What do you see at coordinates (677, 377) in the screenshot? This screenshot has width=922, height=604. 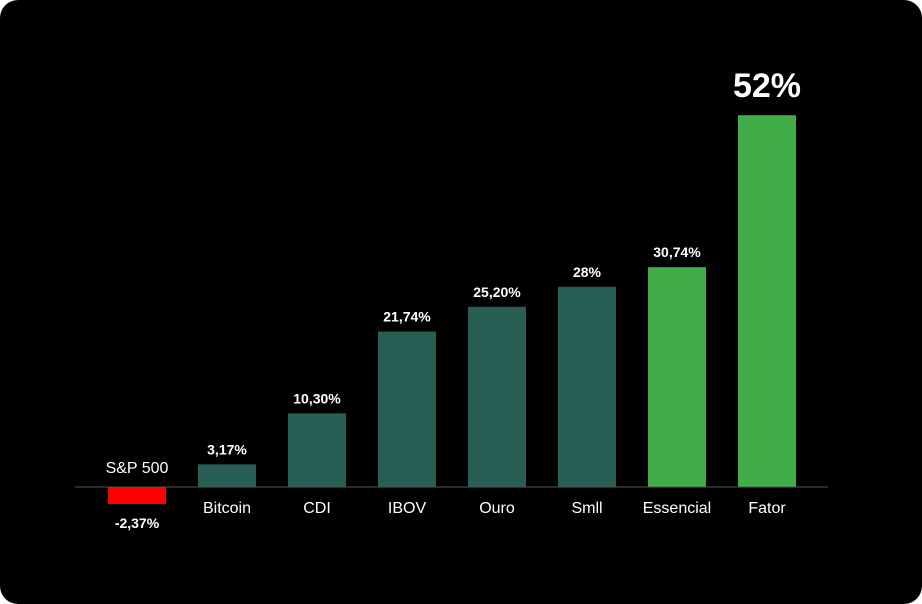 I see `bar-essencial` at bounding box center [677, 377].